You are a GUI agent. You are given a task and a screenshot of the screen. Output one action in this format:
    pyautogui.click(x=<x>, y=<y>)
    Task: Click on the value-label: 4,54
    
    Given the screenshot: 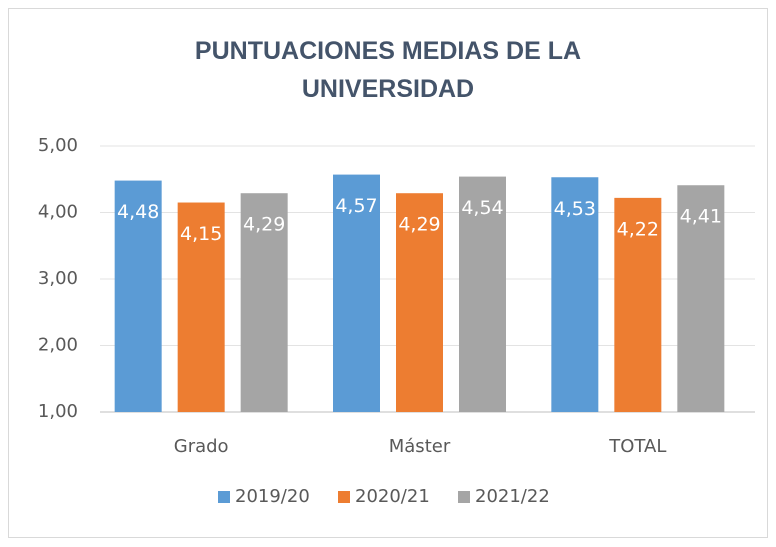 What is the action you would take?
    pyautogui.click(x=482, y=208)
    